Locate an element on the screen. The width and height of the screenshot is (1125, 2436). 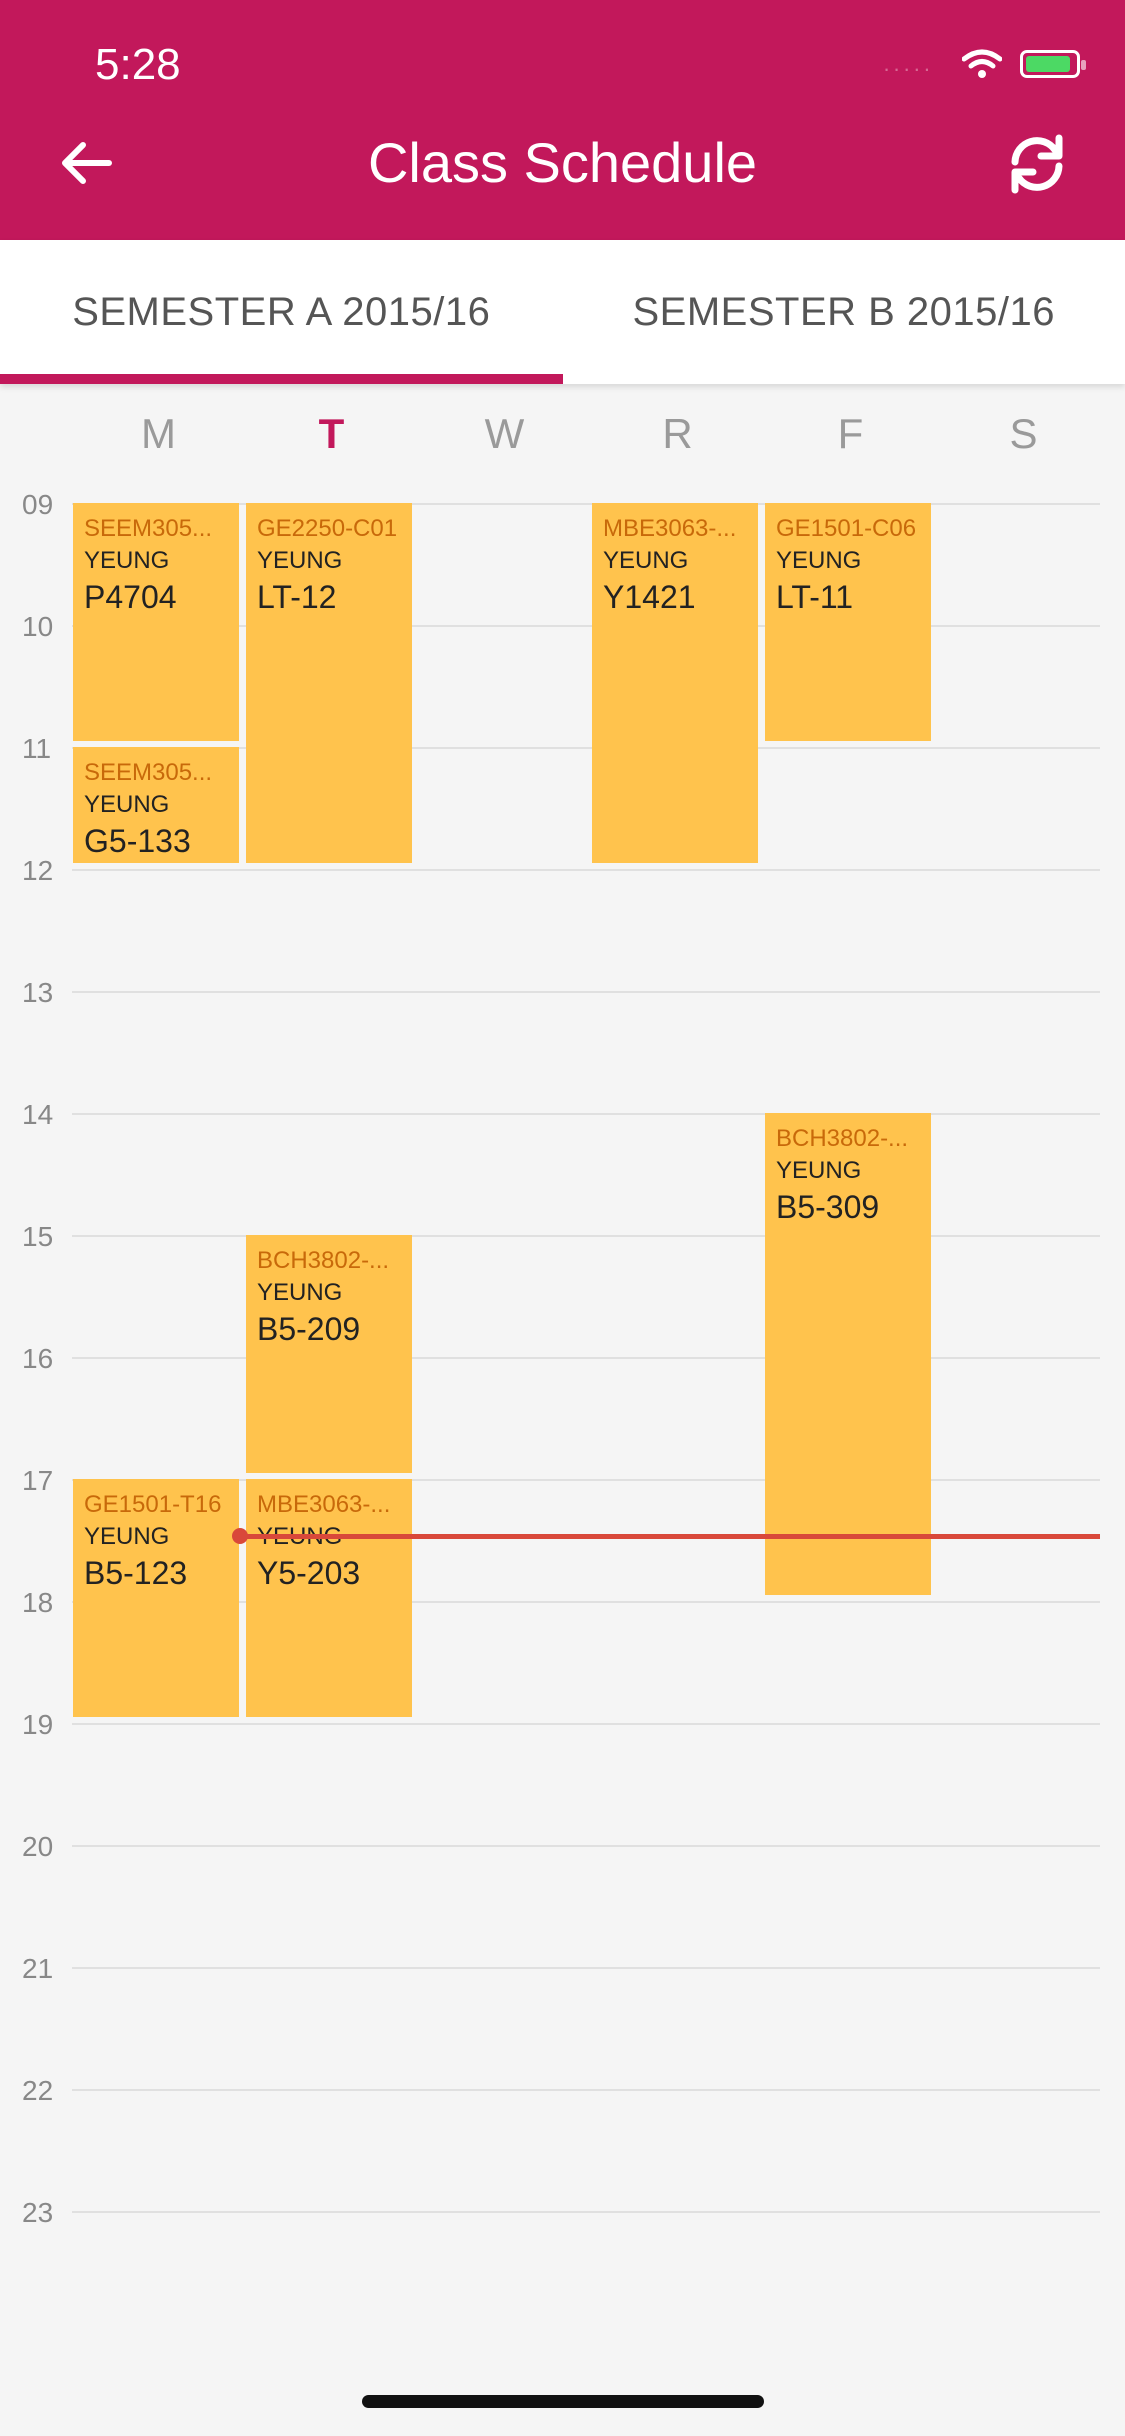
event-room: B5-309 is located at coordinates (828, 1207).